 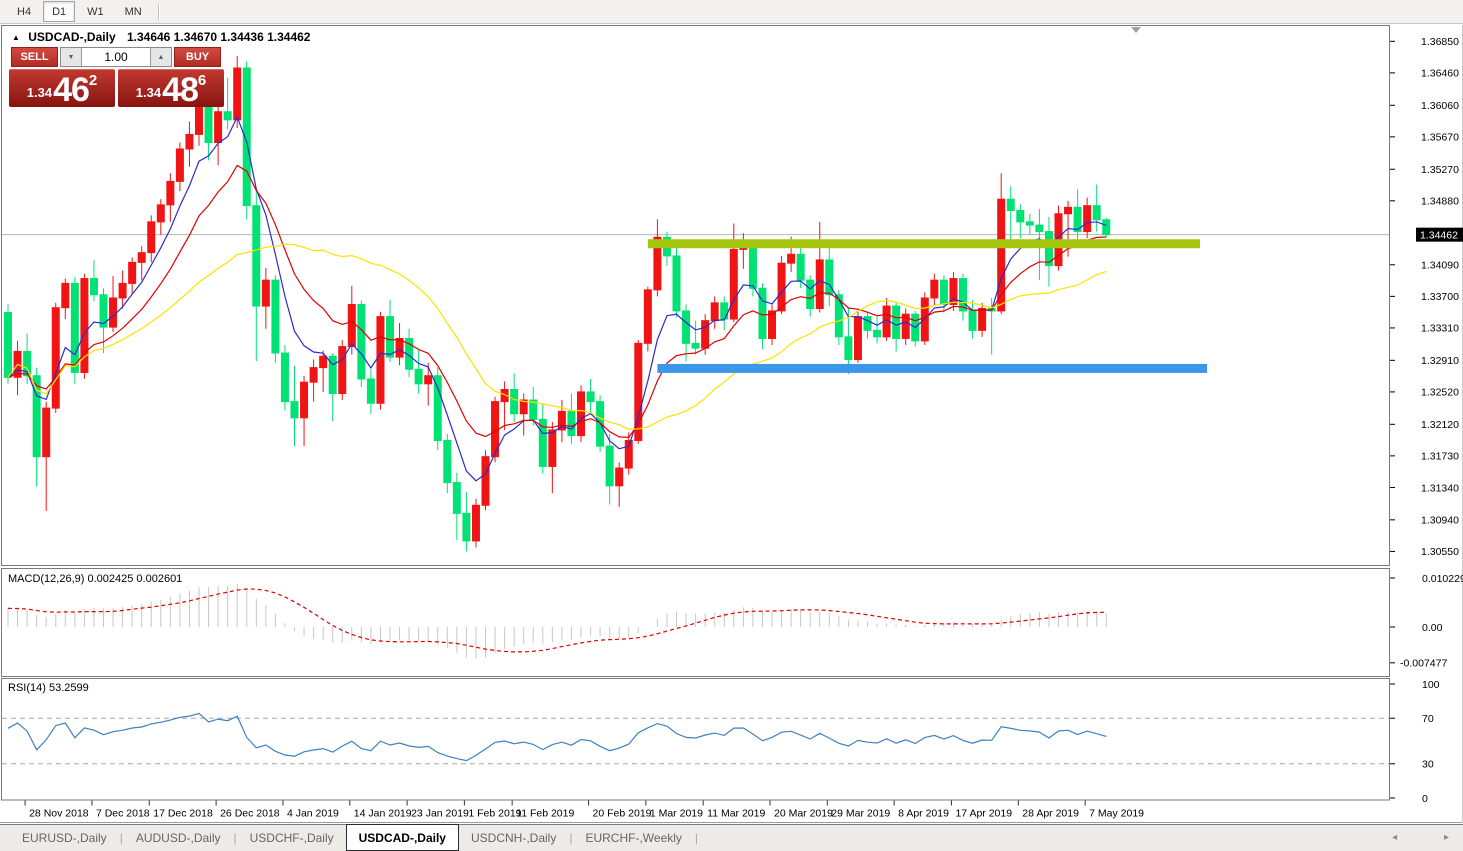 What do you see at coordinates (1440, 106) in the screenshot?
I see `svg-text: 1.36060` at bounding box center [1440, 106].